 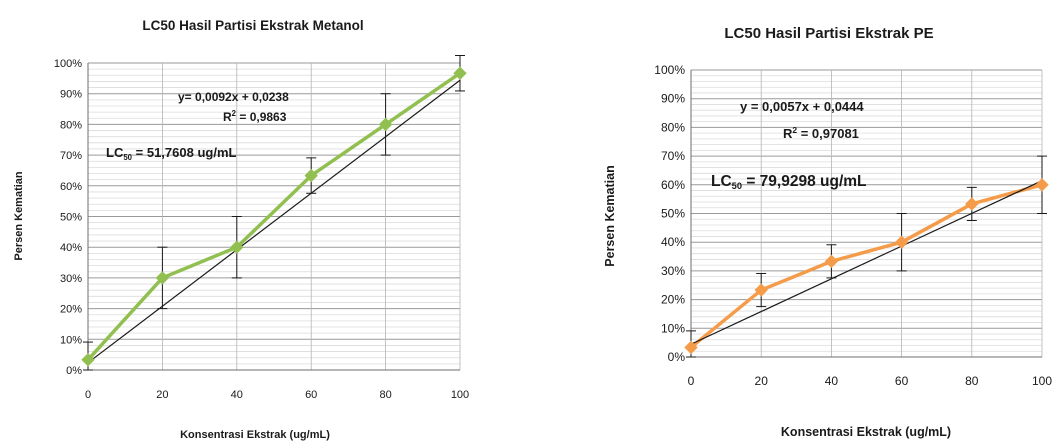 I want to click on regression-equation: y= 0,0092x + 0,0238, so click(x=233, y=97).